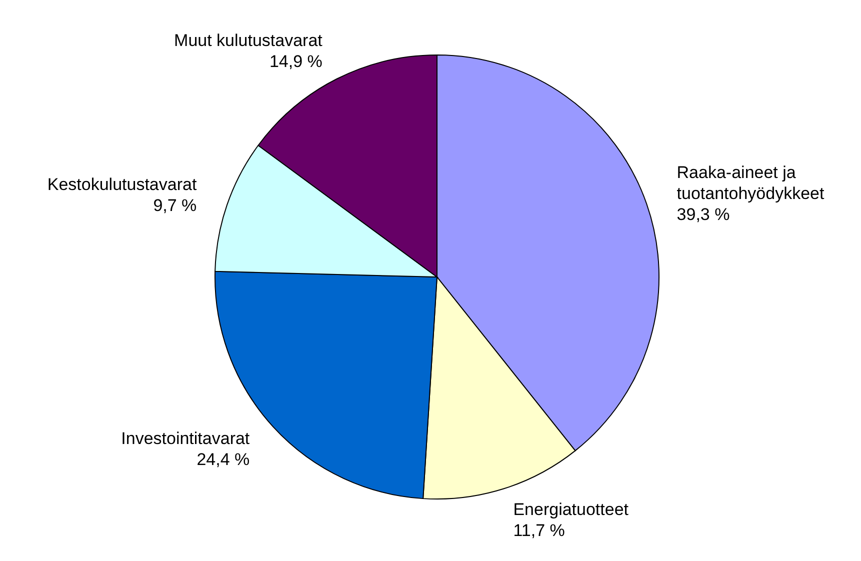  What do you see at coordinates (295, 61) in the screenshot?
I see `data-label: 14,9 %` at bounding box center [295, 61].